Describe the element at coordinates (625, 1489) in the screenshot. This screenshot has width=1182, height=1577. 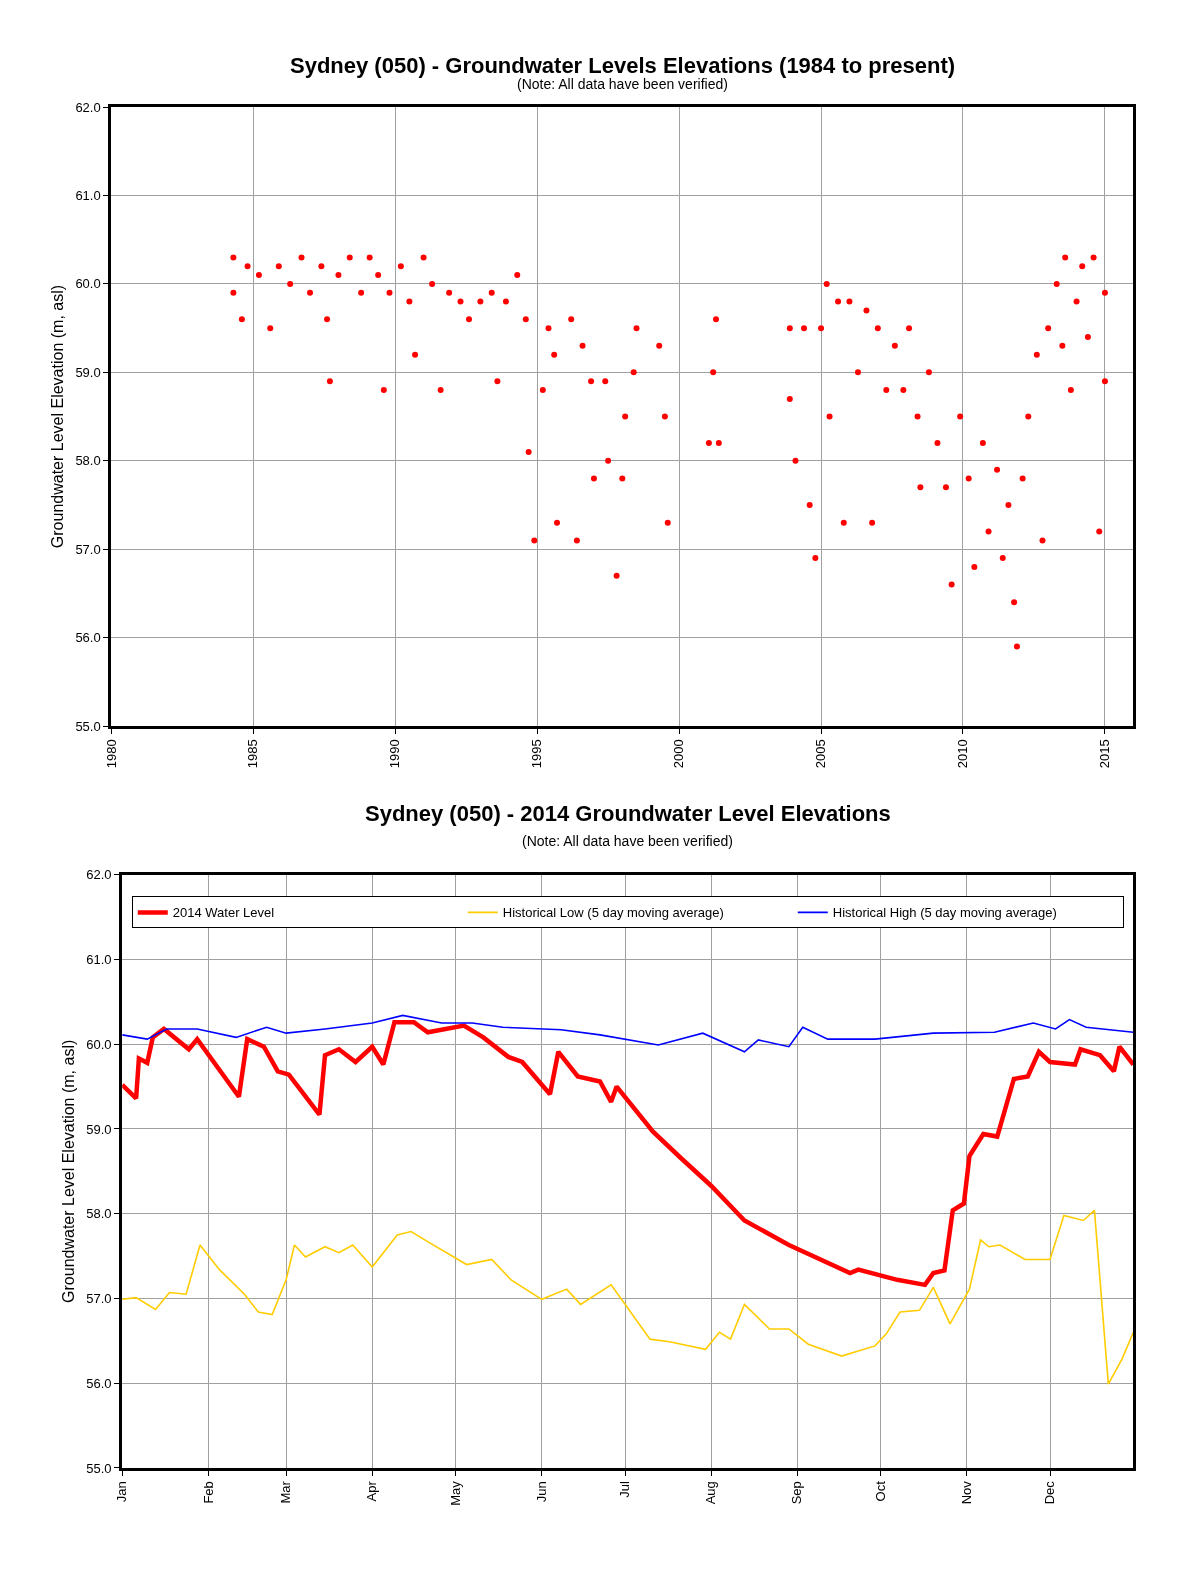
I see `x-tick-label: Jul` at that location.